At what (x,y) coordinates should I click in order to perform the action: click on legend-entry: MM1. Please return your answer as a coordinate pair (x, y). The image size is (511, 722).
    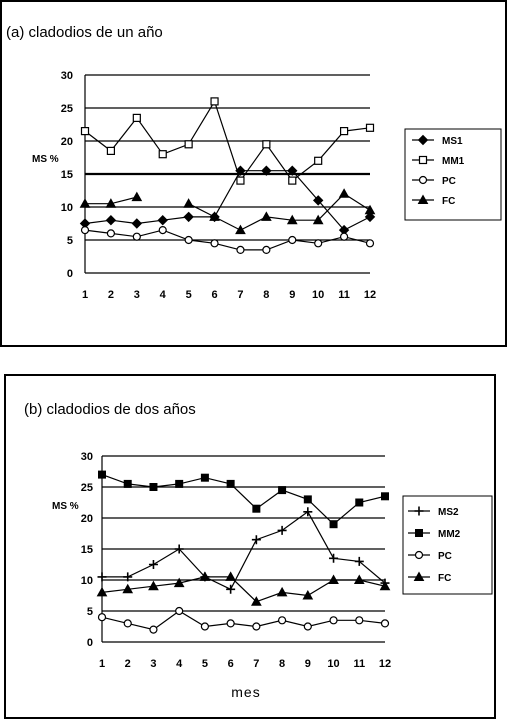
    Looking at the image, I should click on (438, 161).